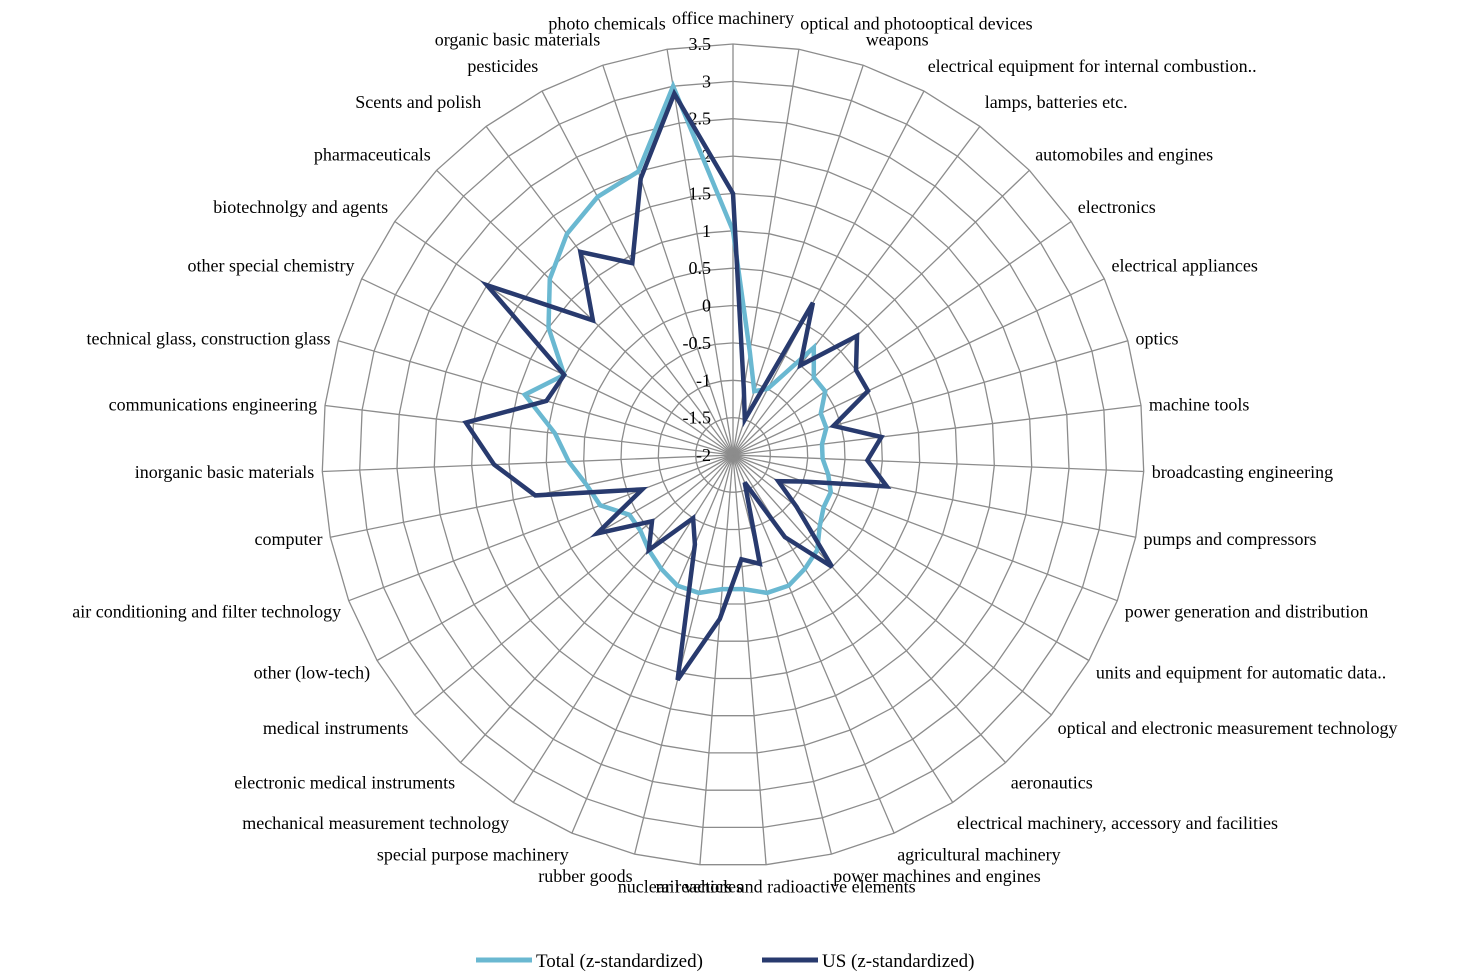  What do you see at coordinates (375, 823) in the screenshot?
I see `category-label-mechanical-measurement-technology: mechanical measurement technology` at bounding box center [375, 823].